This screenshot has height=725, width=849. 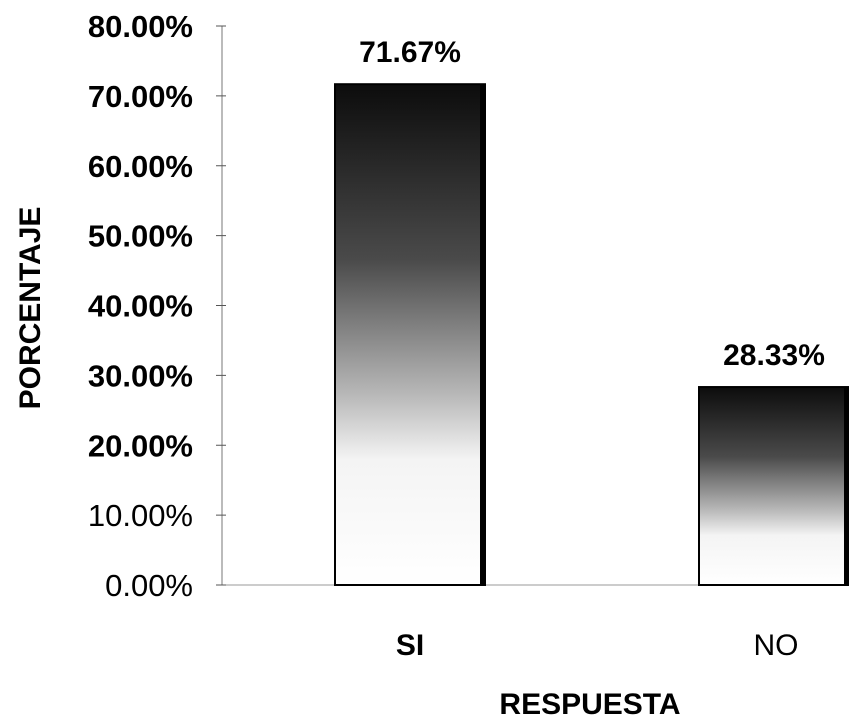 I want to click on y-tick-label: 60.00%, so click(x=140, y=166).